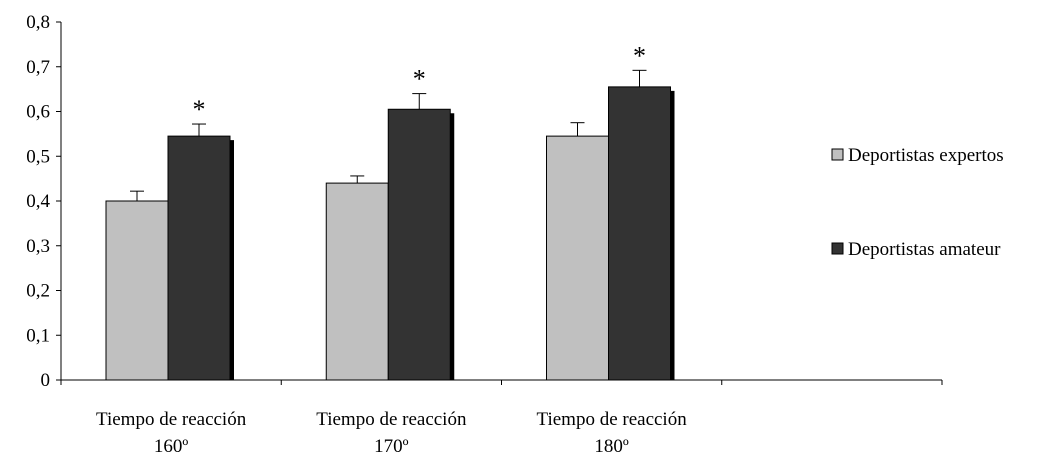 This screenshot has height=462, width=1060. What do you see at coordinates (611, 446) in the screenshot?
I see `x-category-label: 180º` at bounding box center [611, 446].